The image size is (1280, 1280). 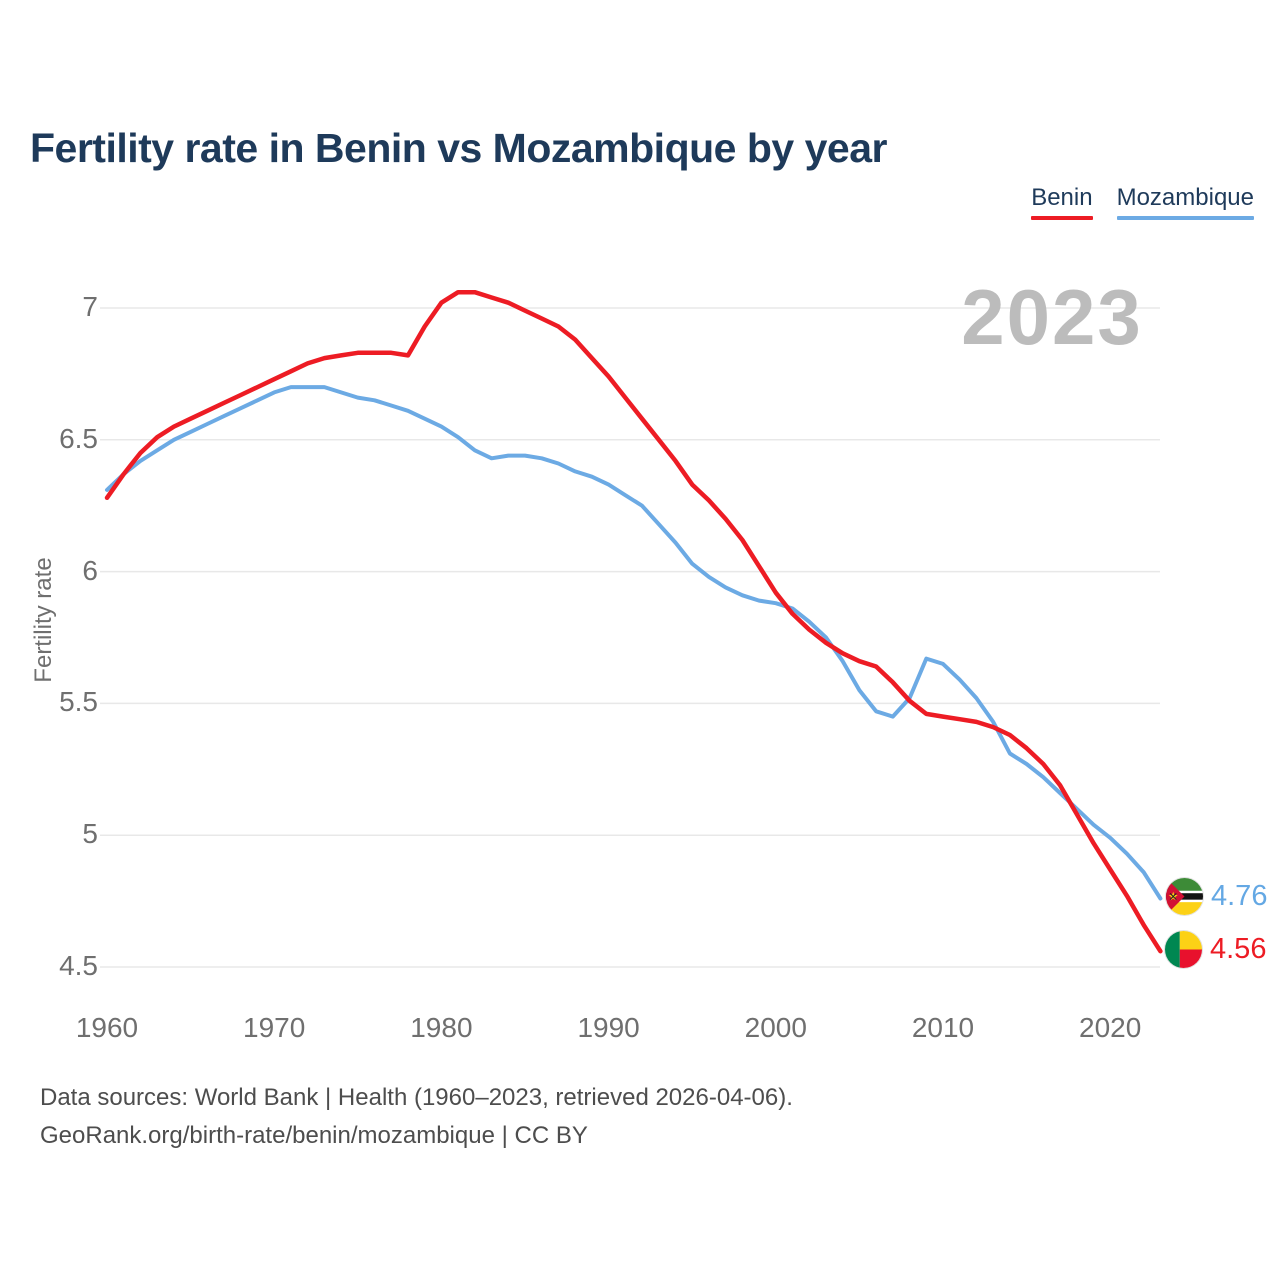 What do you see at coordinates (943, 1027) in the screenshot?
I see `x-tick-label: 2010` at bounding box center [943, 1027].